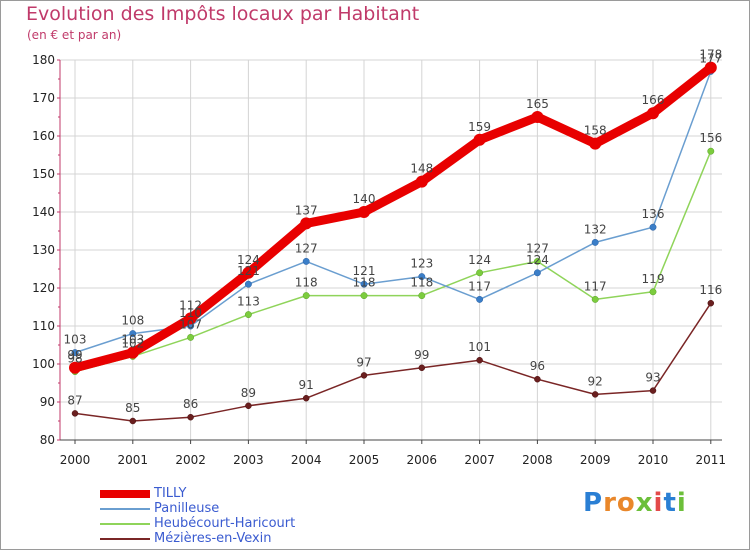 This screenshot has height=550, width=750. I want to click on data-label-tilly: 99, so click(74, 355).